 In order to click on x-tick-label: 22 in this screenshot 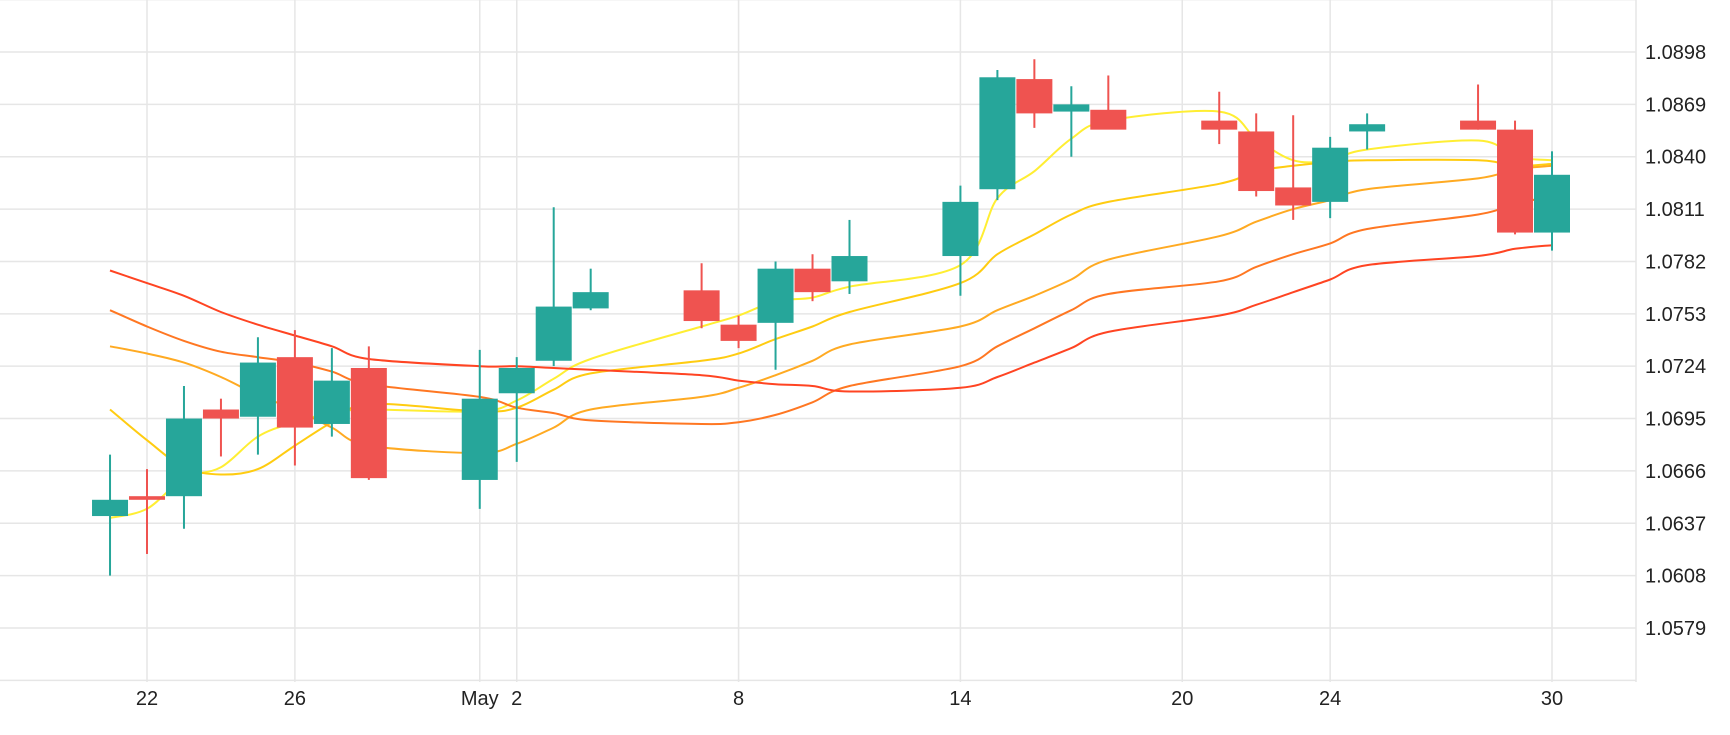, I will do `click(147, 699)`.